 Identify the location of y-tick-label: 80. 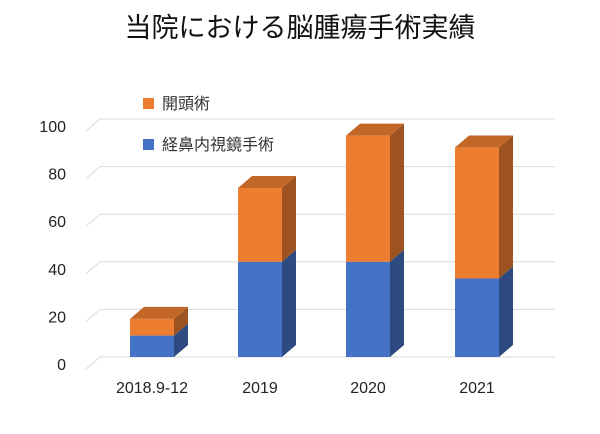
(57, 175).